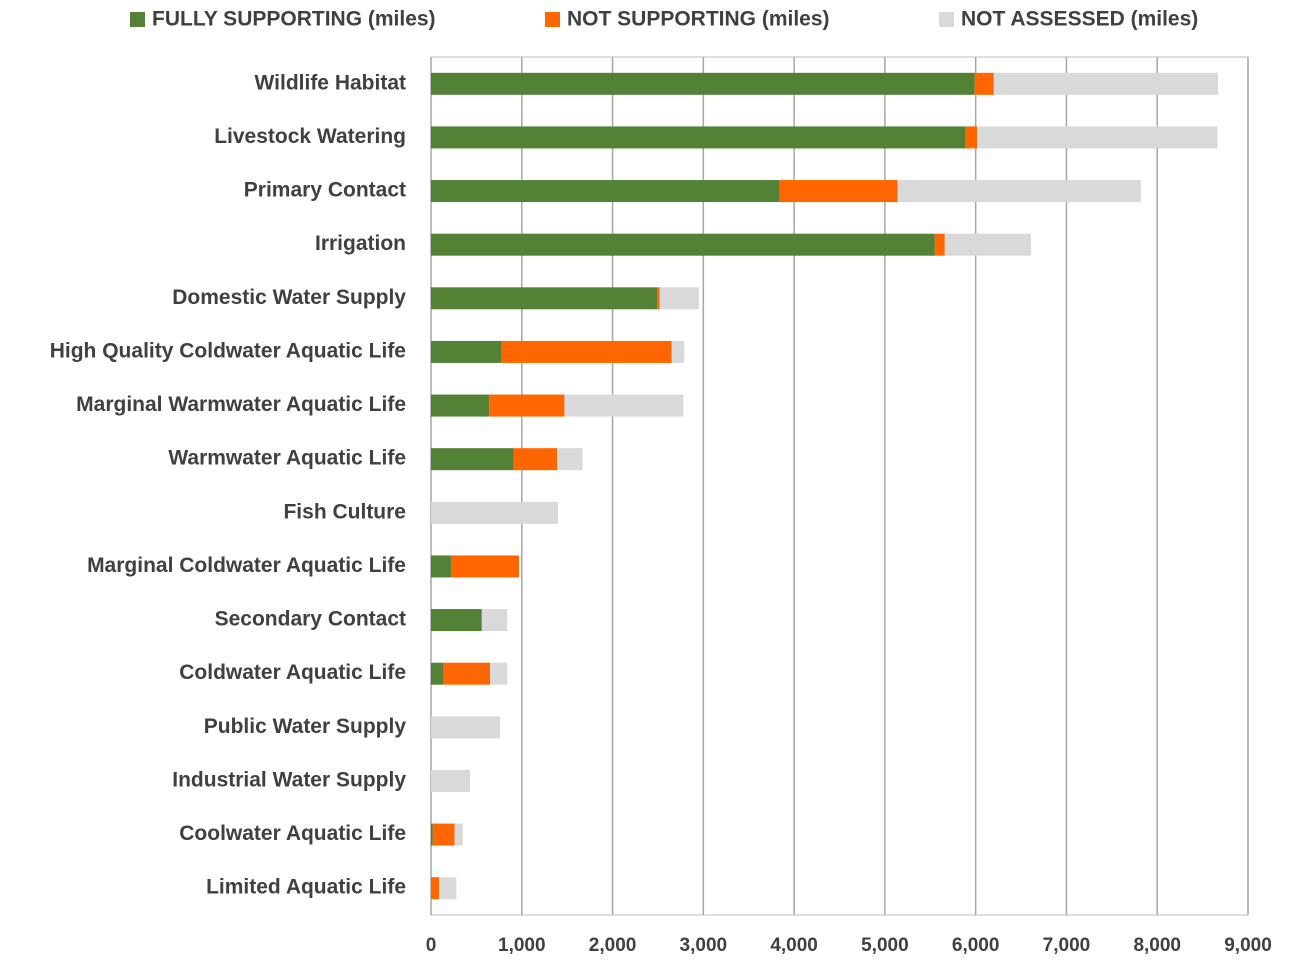  What do you see at coordinates (976, 945) in the screenshot?
I see `x-tick-label: 6,000` at bounding box center [976, 945].